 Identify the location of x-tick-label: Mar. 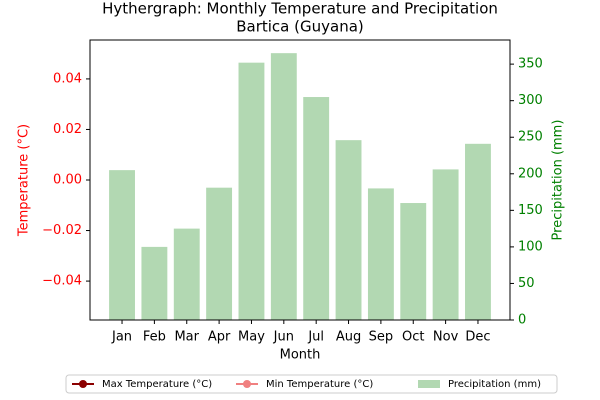
(186, 337).